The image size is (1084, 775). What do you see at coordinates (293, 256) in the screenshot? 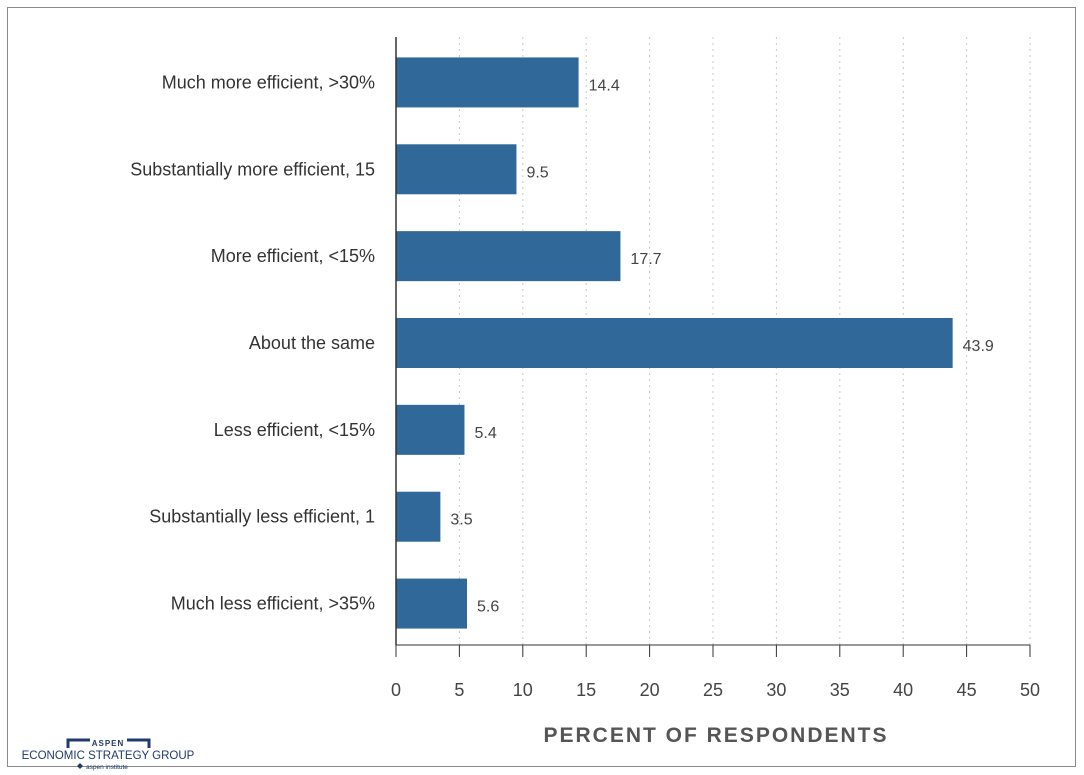
I see `category-label: More efficient, <15%` at bounding box center [293, 256].